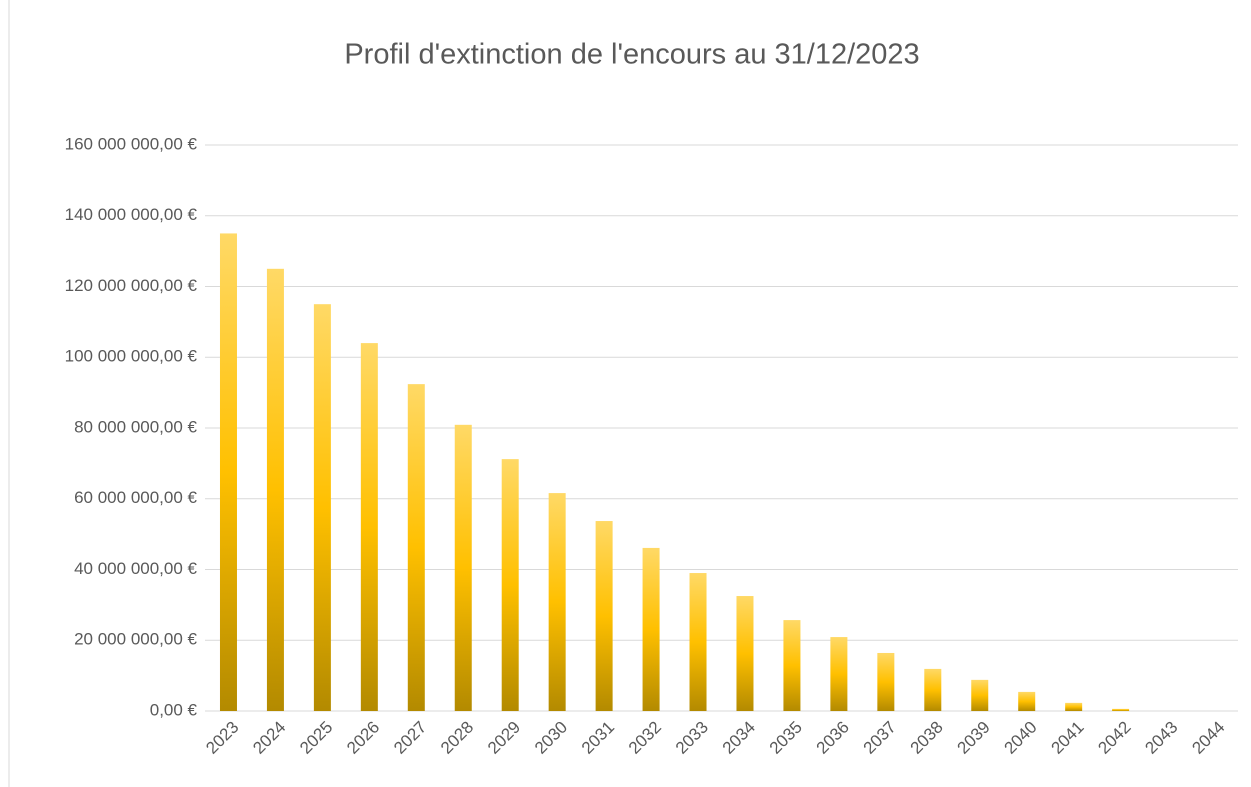 This screenshot has height=787, width=1251. What do you see at coordinates (131, 143) in the screenshot?
I see `y-tick-label: 160 000 000,00 €` at bounding box center [131, 143].